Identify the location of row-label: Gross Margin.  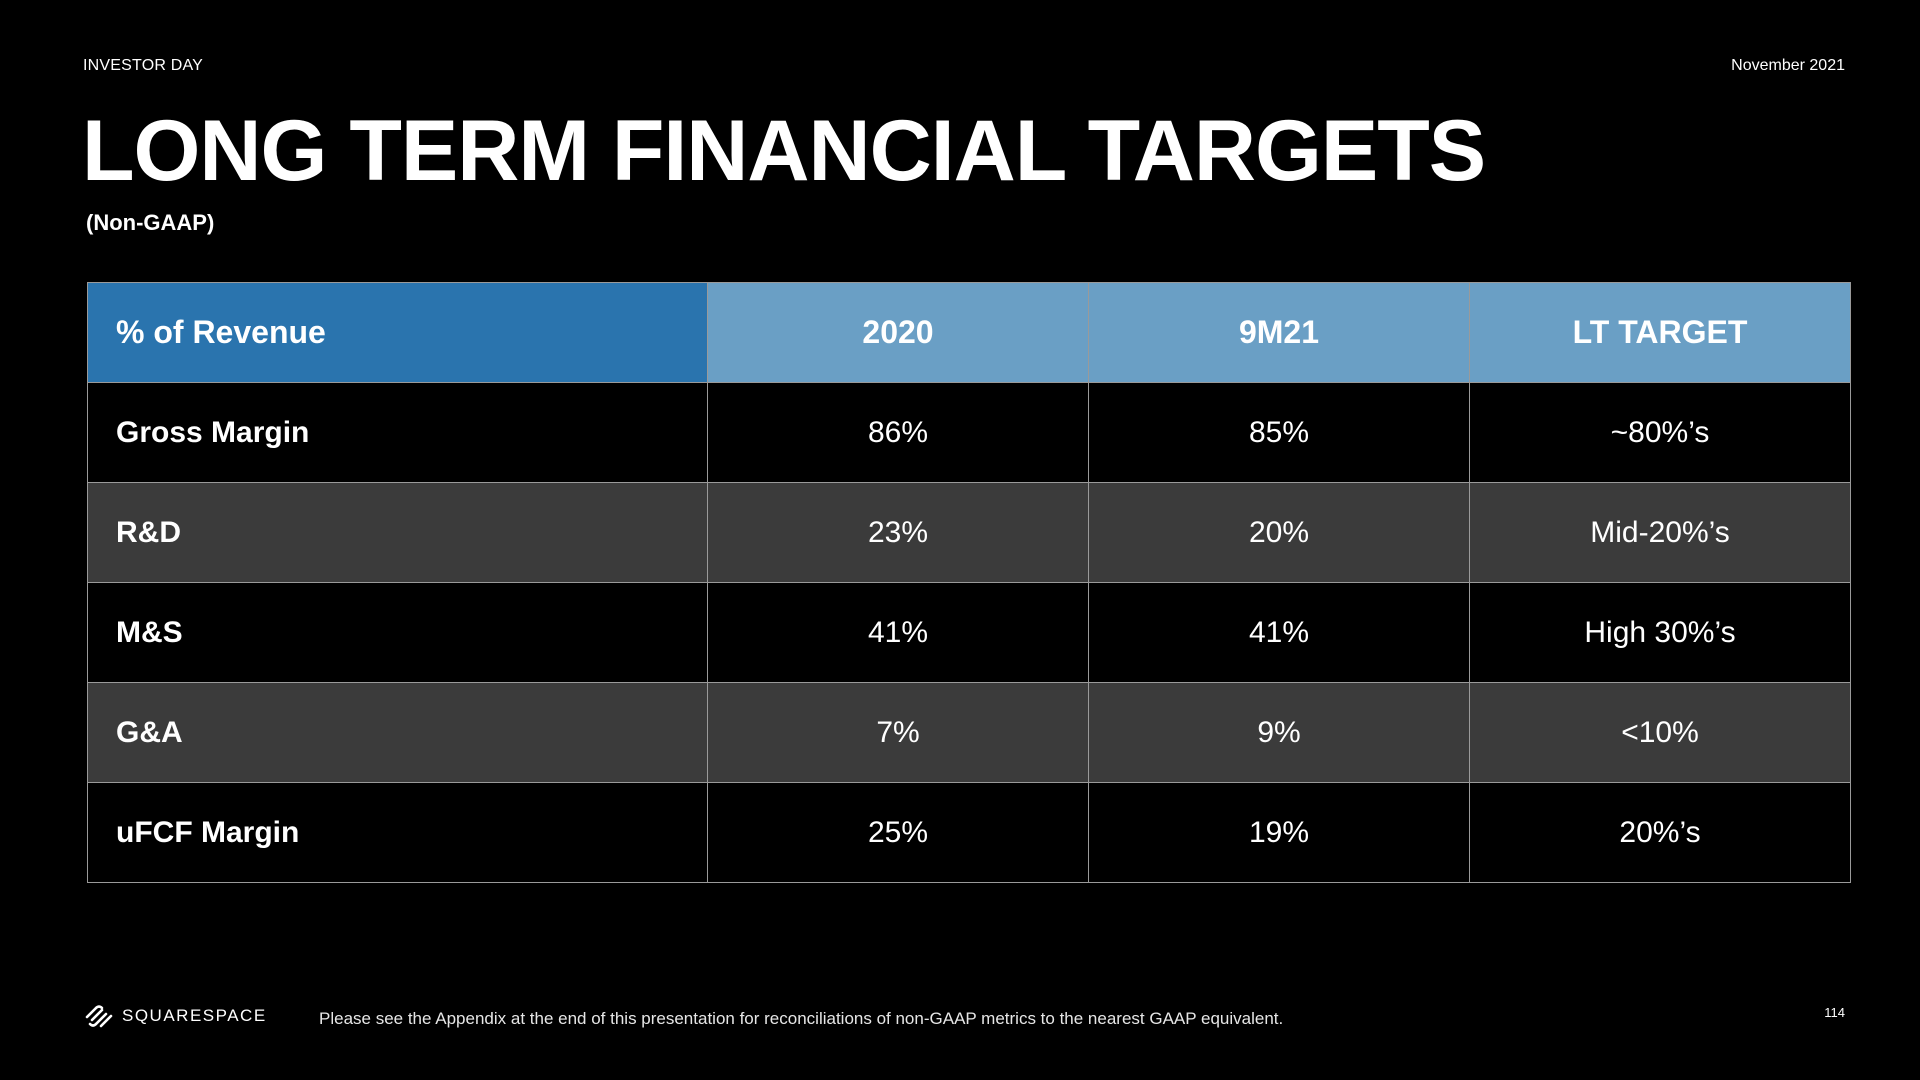
(397, 432).